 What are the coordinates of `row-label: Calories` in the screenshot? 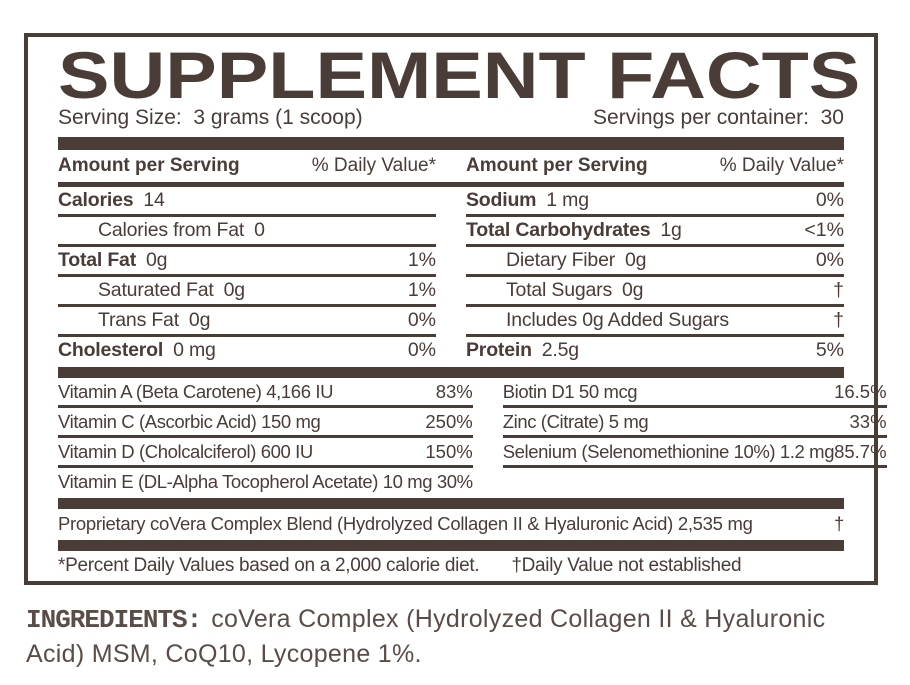 It's located at (96, 200).